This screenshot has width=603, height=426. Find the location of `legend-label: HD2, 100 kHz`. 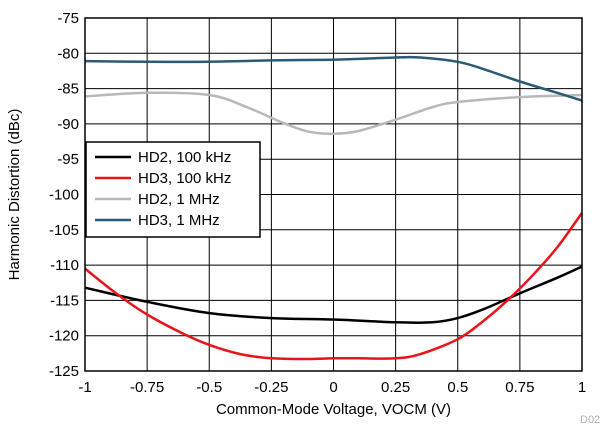

legend-label: HD2, 100 kHz is located at coordinates (184, 157).